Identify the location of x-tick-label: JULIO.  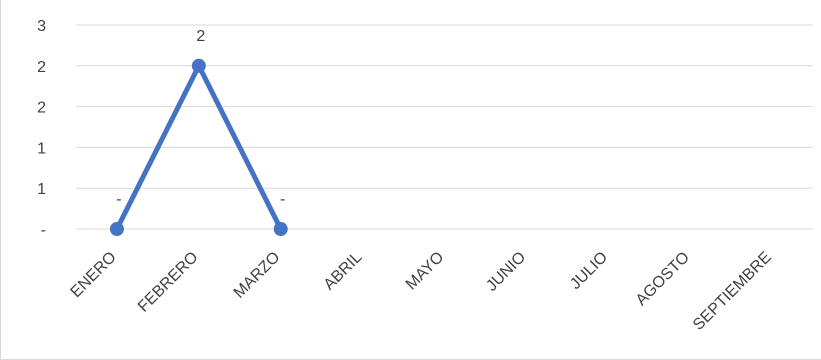
(589, 271).